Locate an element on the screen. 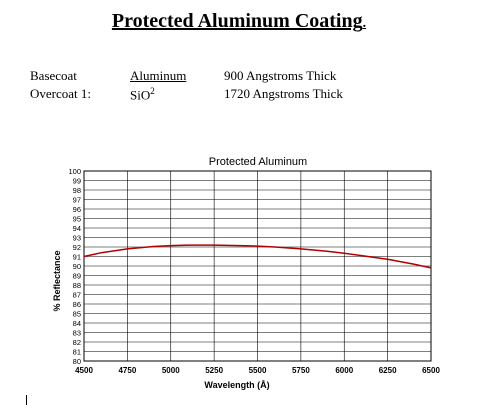 This screenshot has width=478, height=405. chart-title: Protected Aluminum is located at coordinates (258, 162).